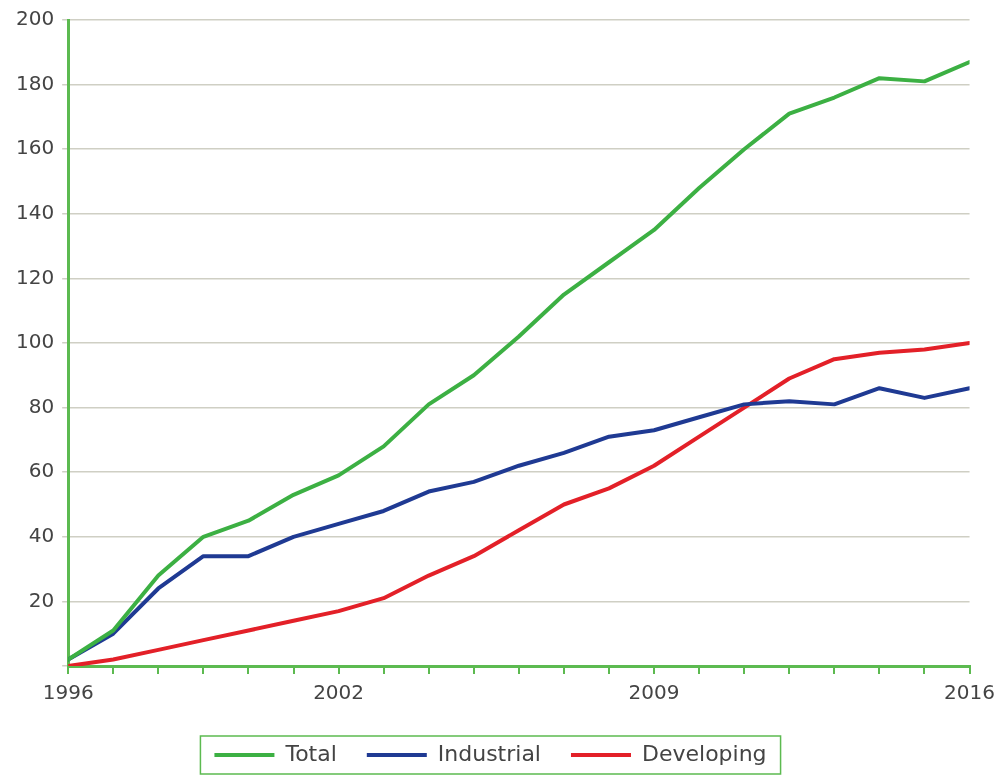 The width and height of the screenshot is (1003, 780). I want to click on y-tick-label: 20, so click(41, 599).